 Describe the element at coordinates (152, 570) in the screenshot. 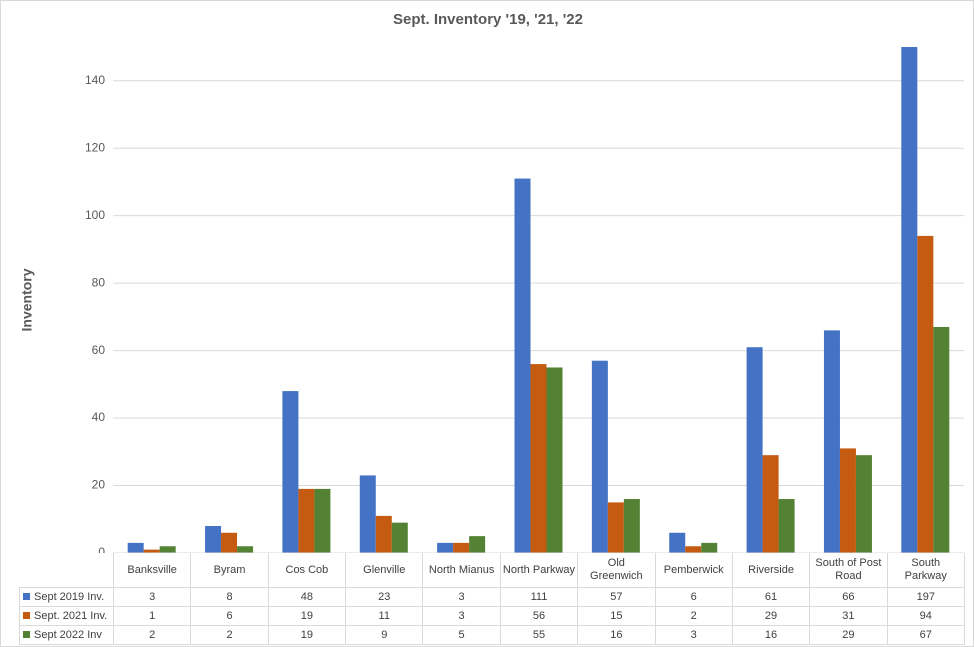

I see `x-tick-label: Banksville` at that location.